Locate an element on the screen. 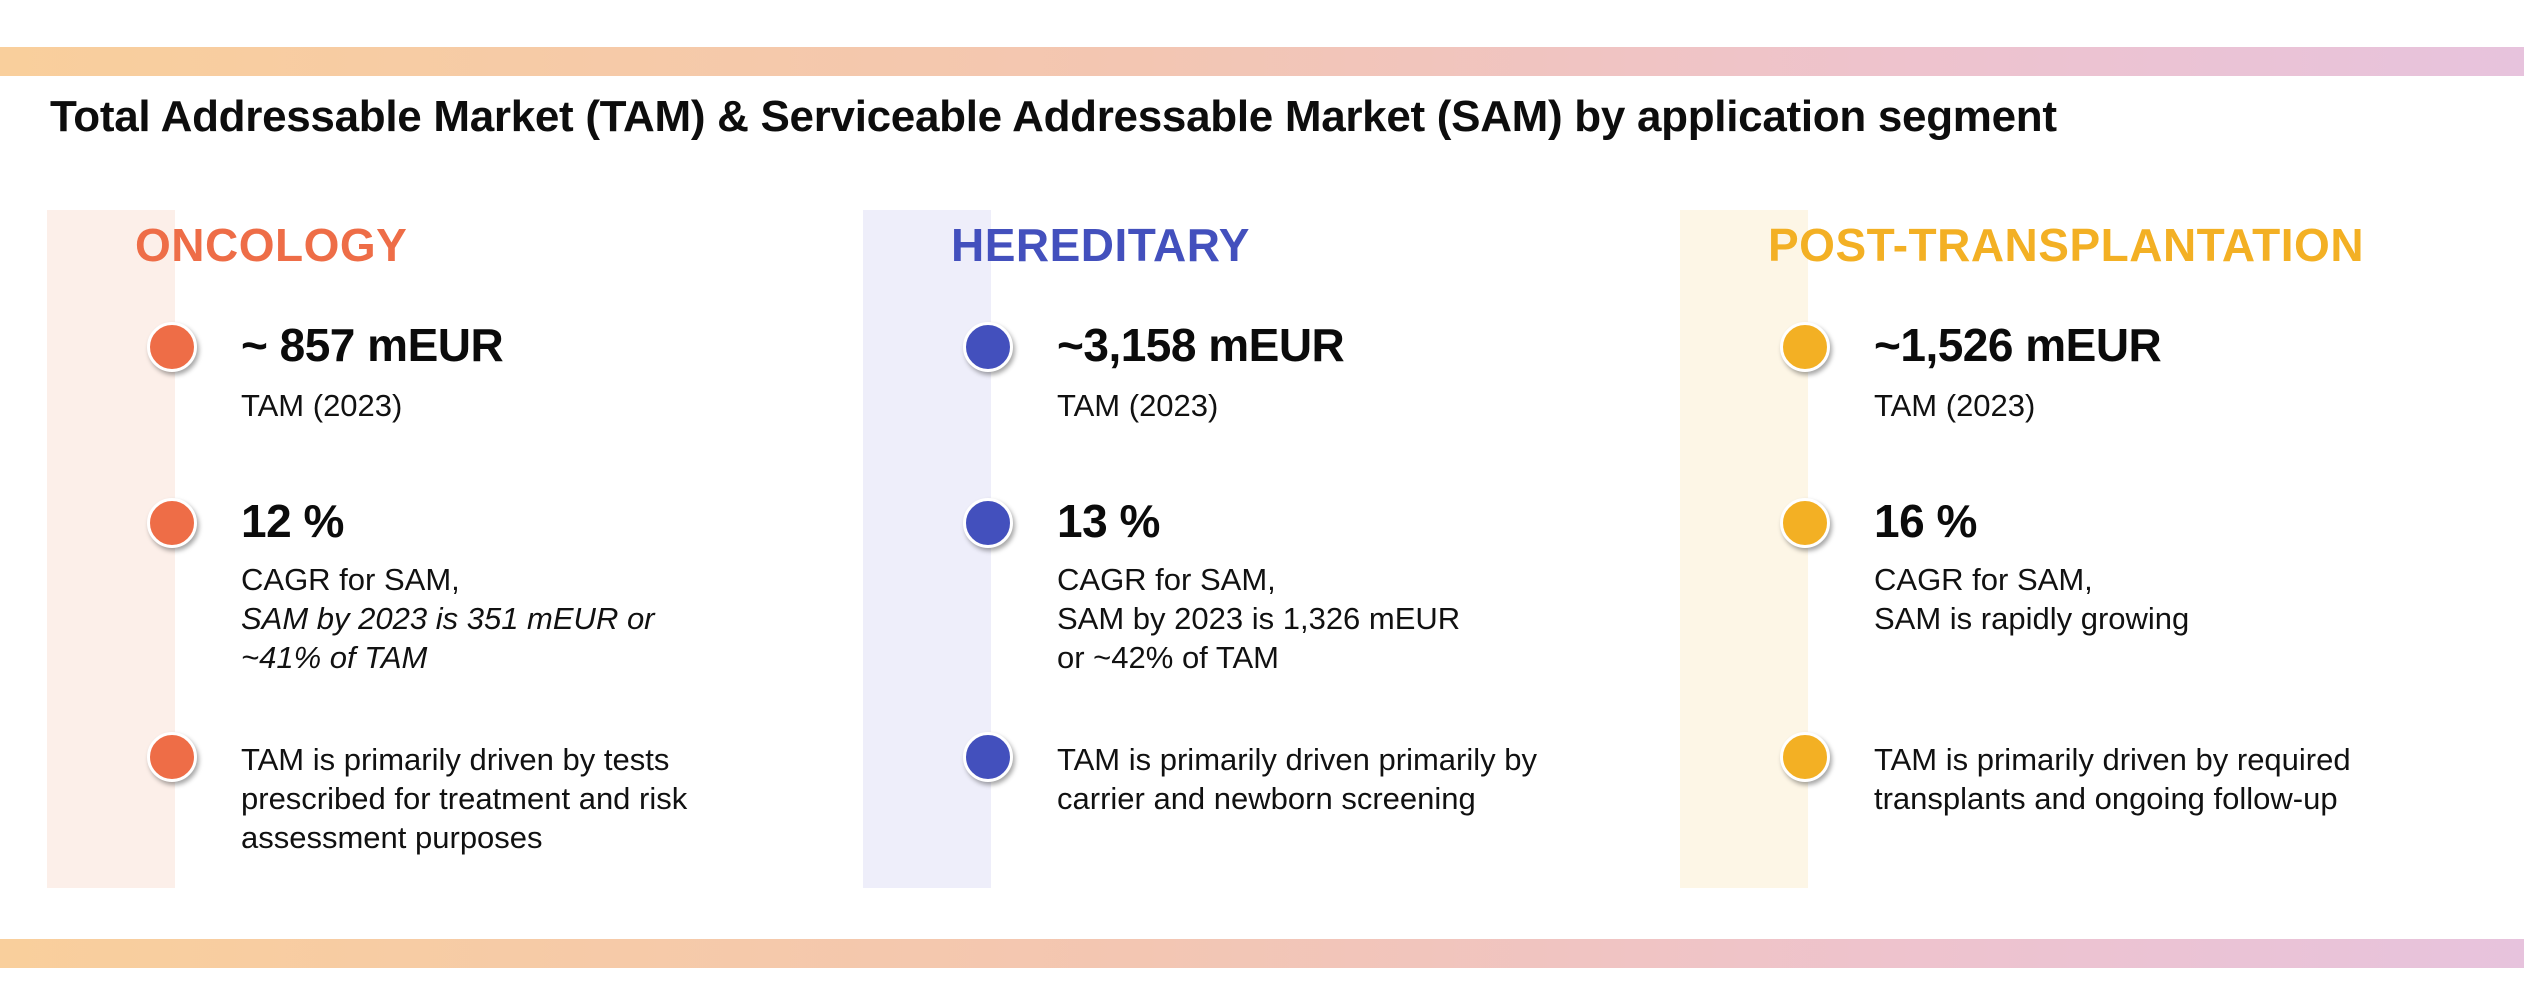 The image size is (2524, 994). driver-line: TAM is primarily driven by required is located at coordinates (2112, 759).